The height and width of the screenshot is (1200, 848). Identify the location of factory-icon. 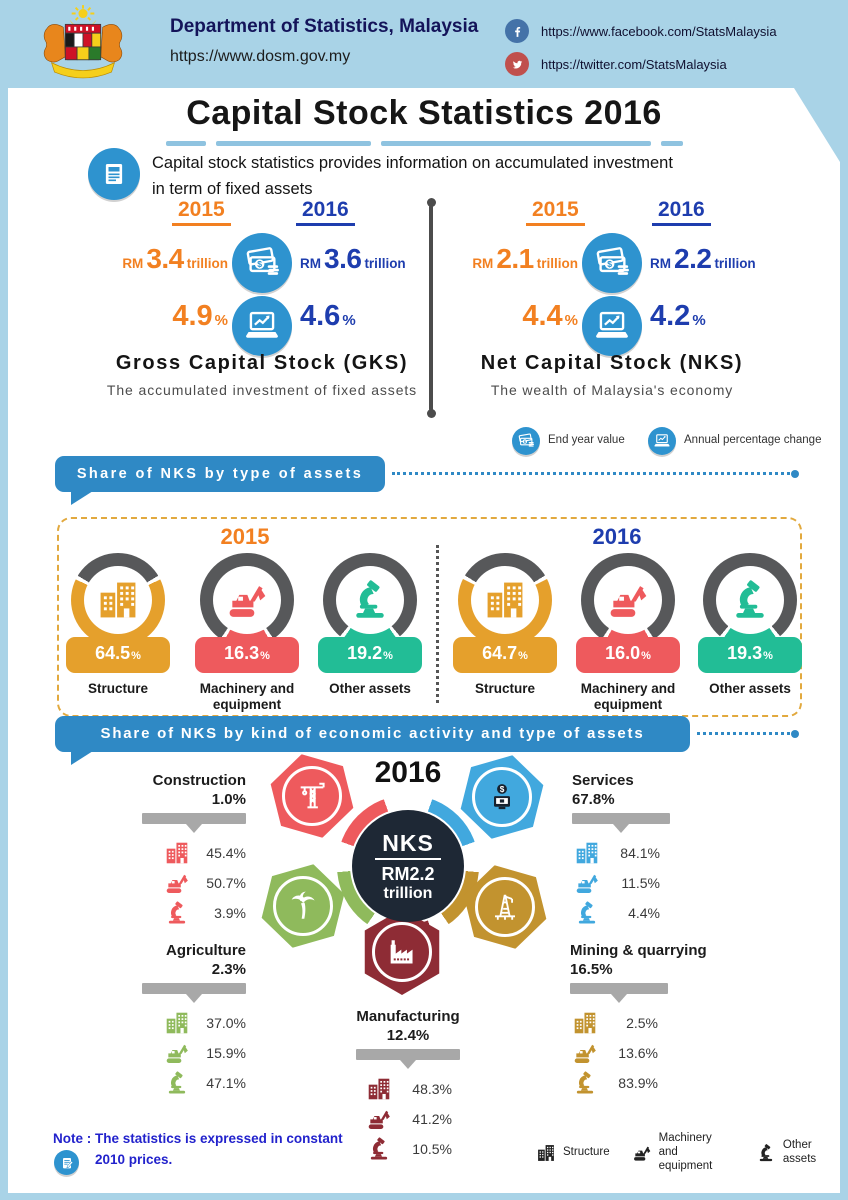
(402, 952).